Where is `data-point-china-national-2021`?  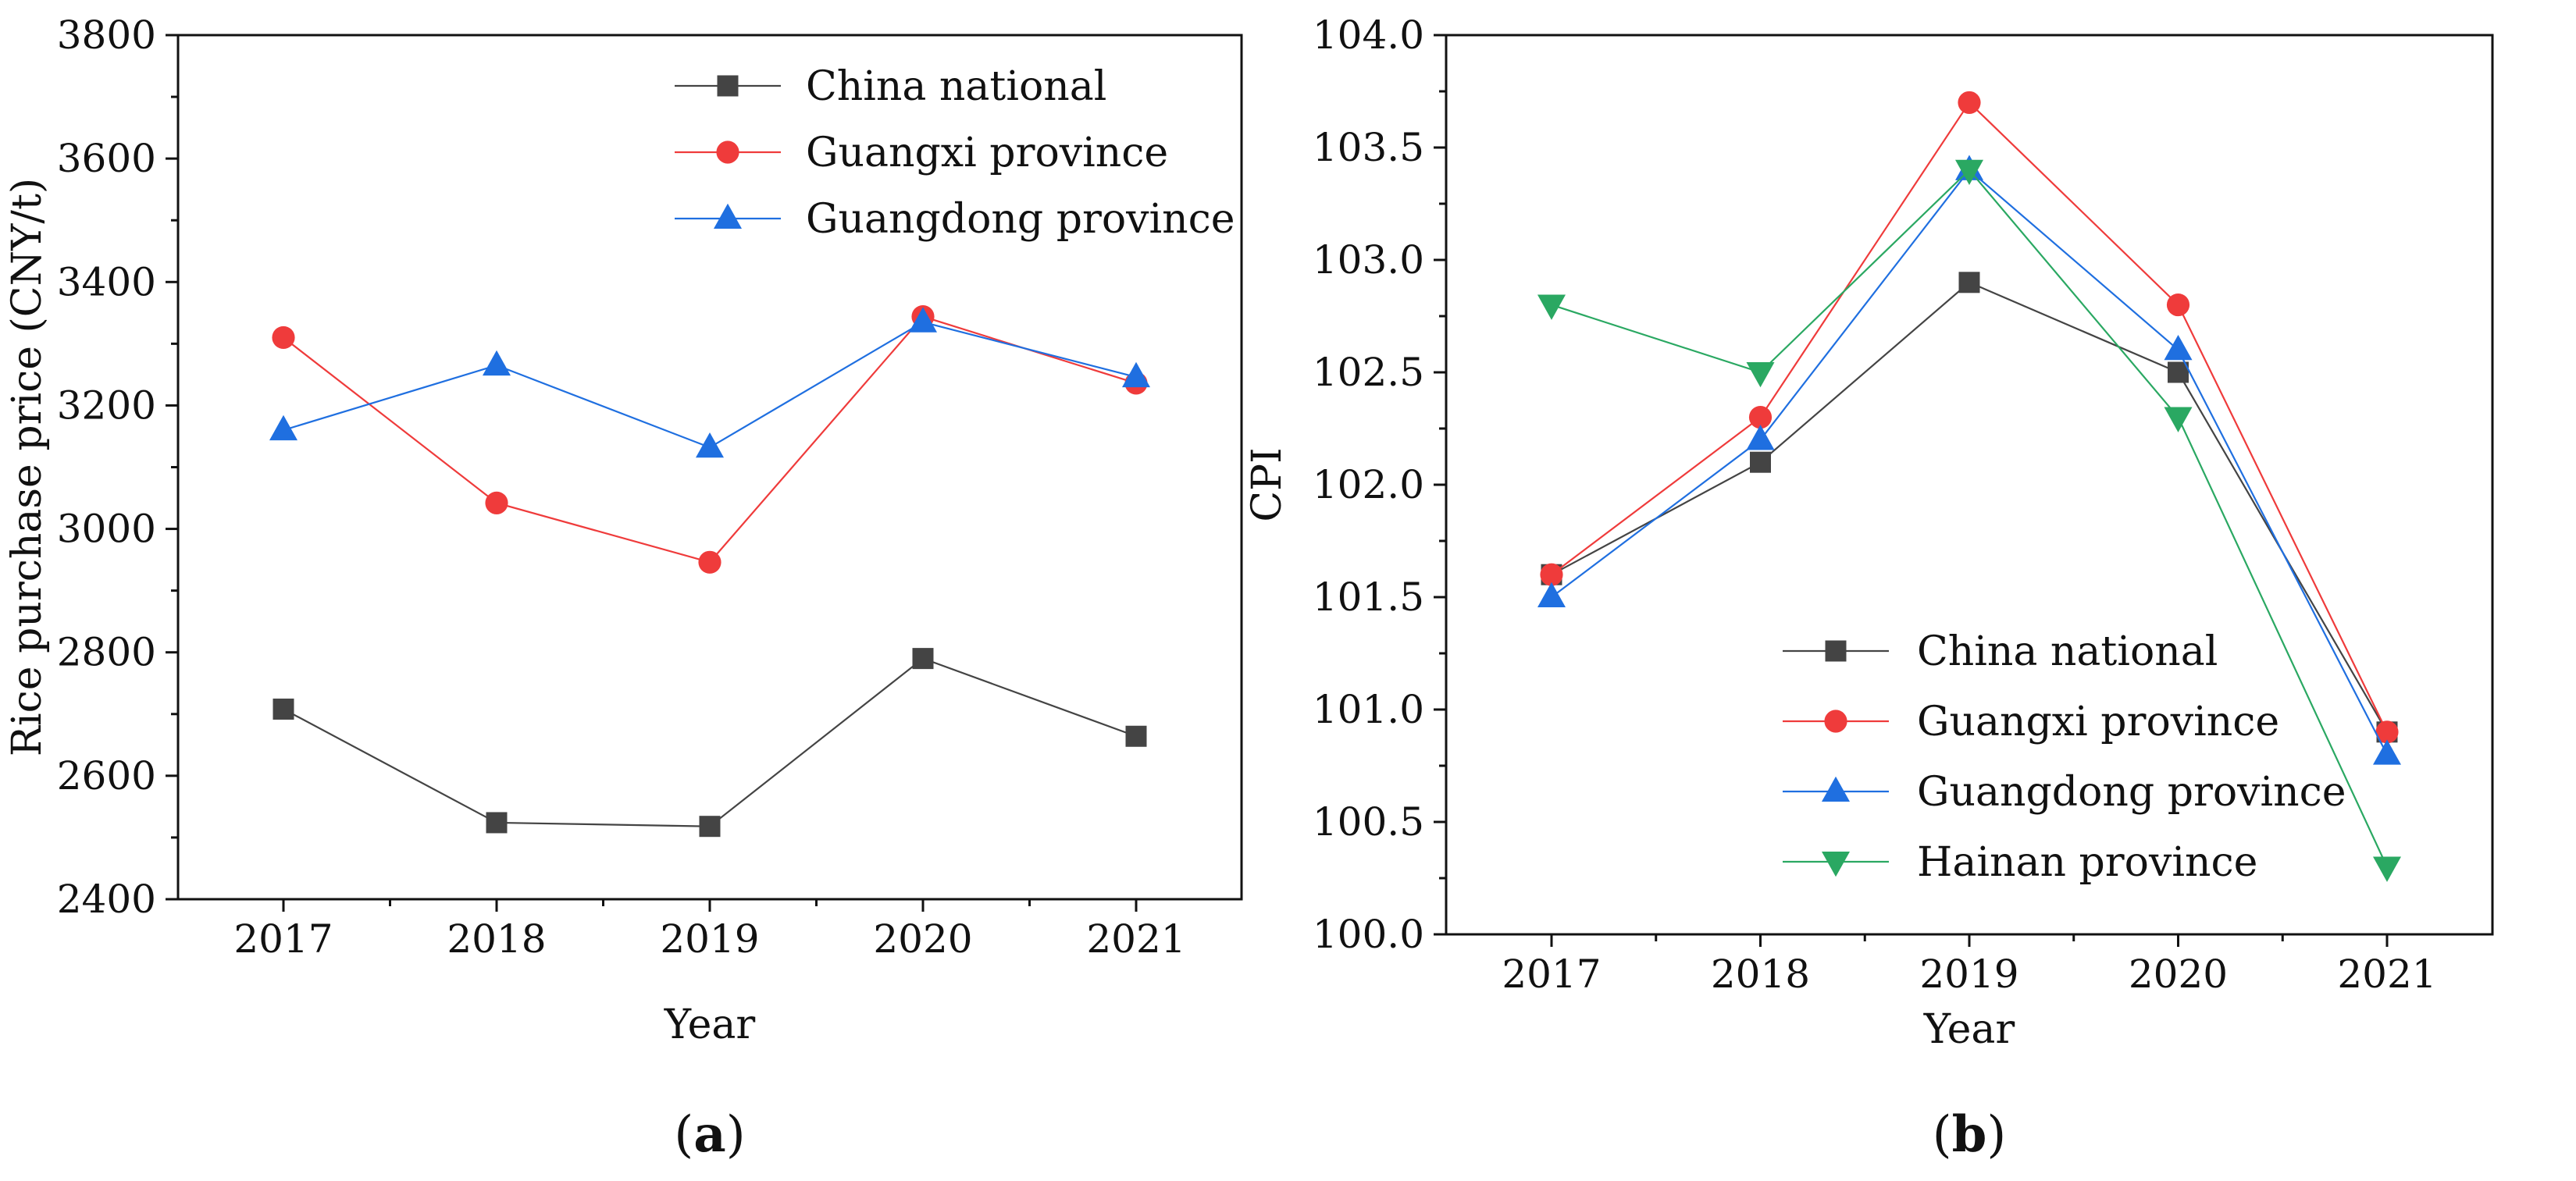 data-point-china-national-2021 is located at coordinates (1136, 736).